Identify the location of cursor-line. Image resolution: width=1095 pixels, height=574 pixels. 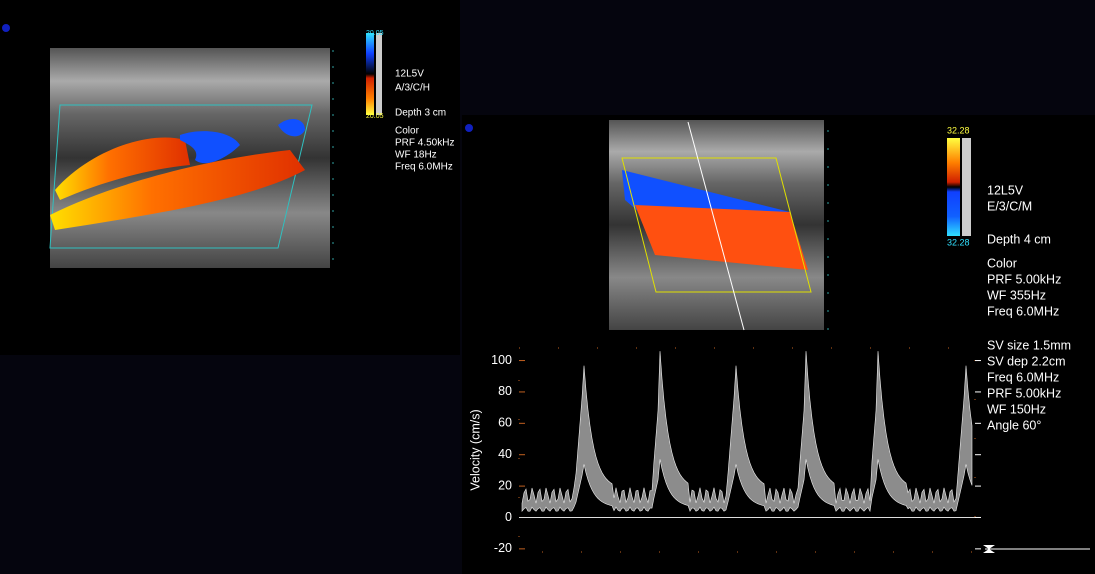
(716, 226).